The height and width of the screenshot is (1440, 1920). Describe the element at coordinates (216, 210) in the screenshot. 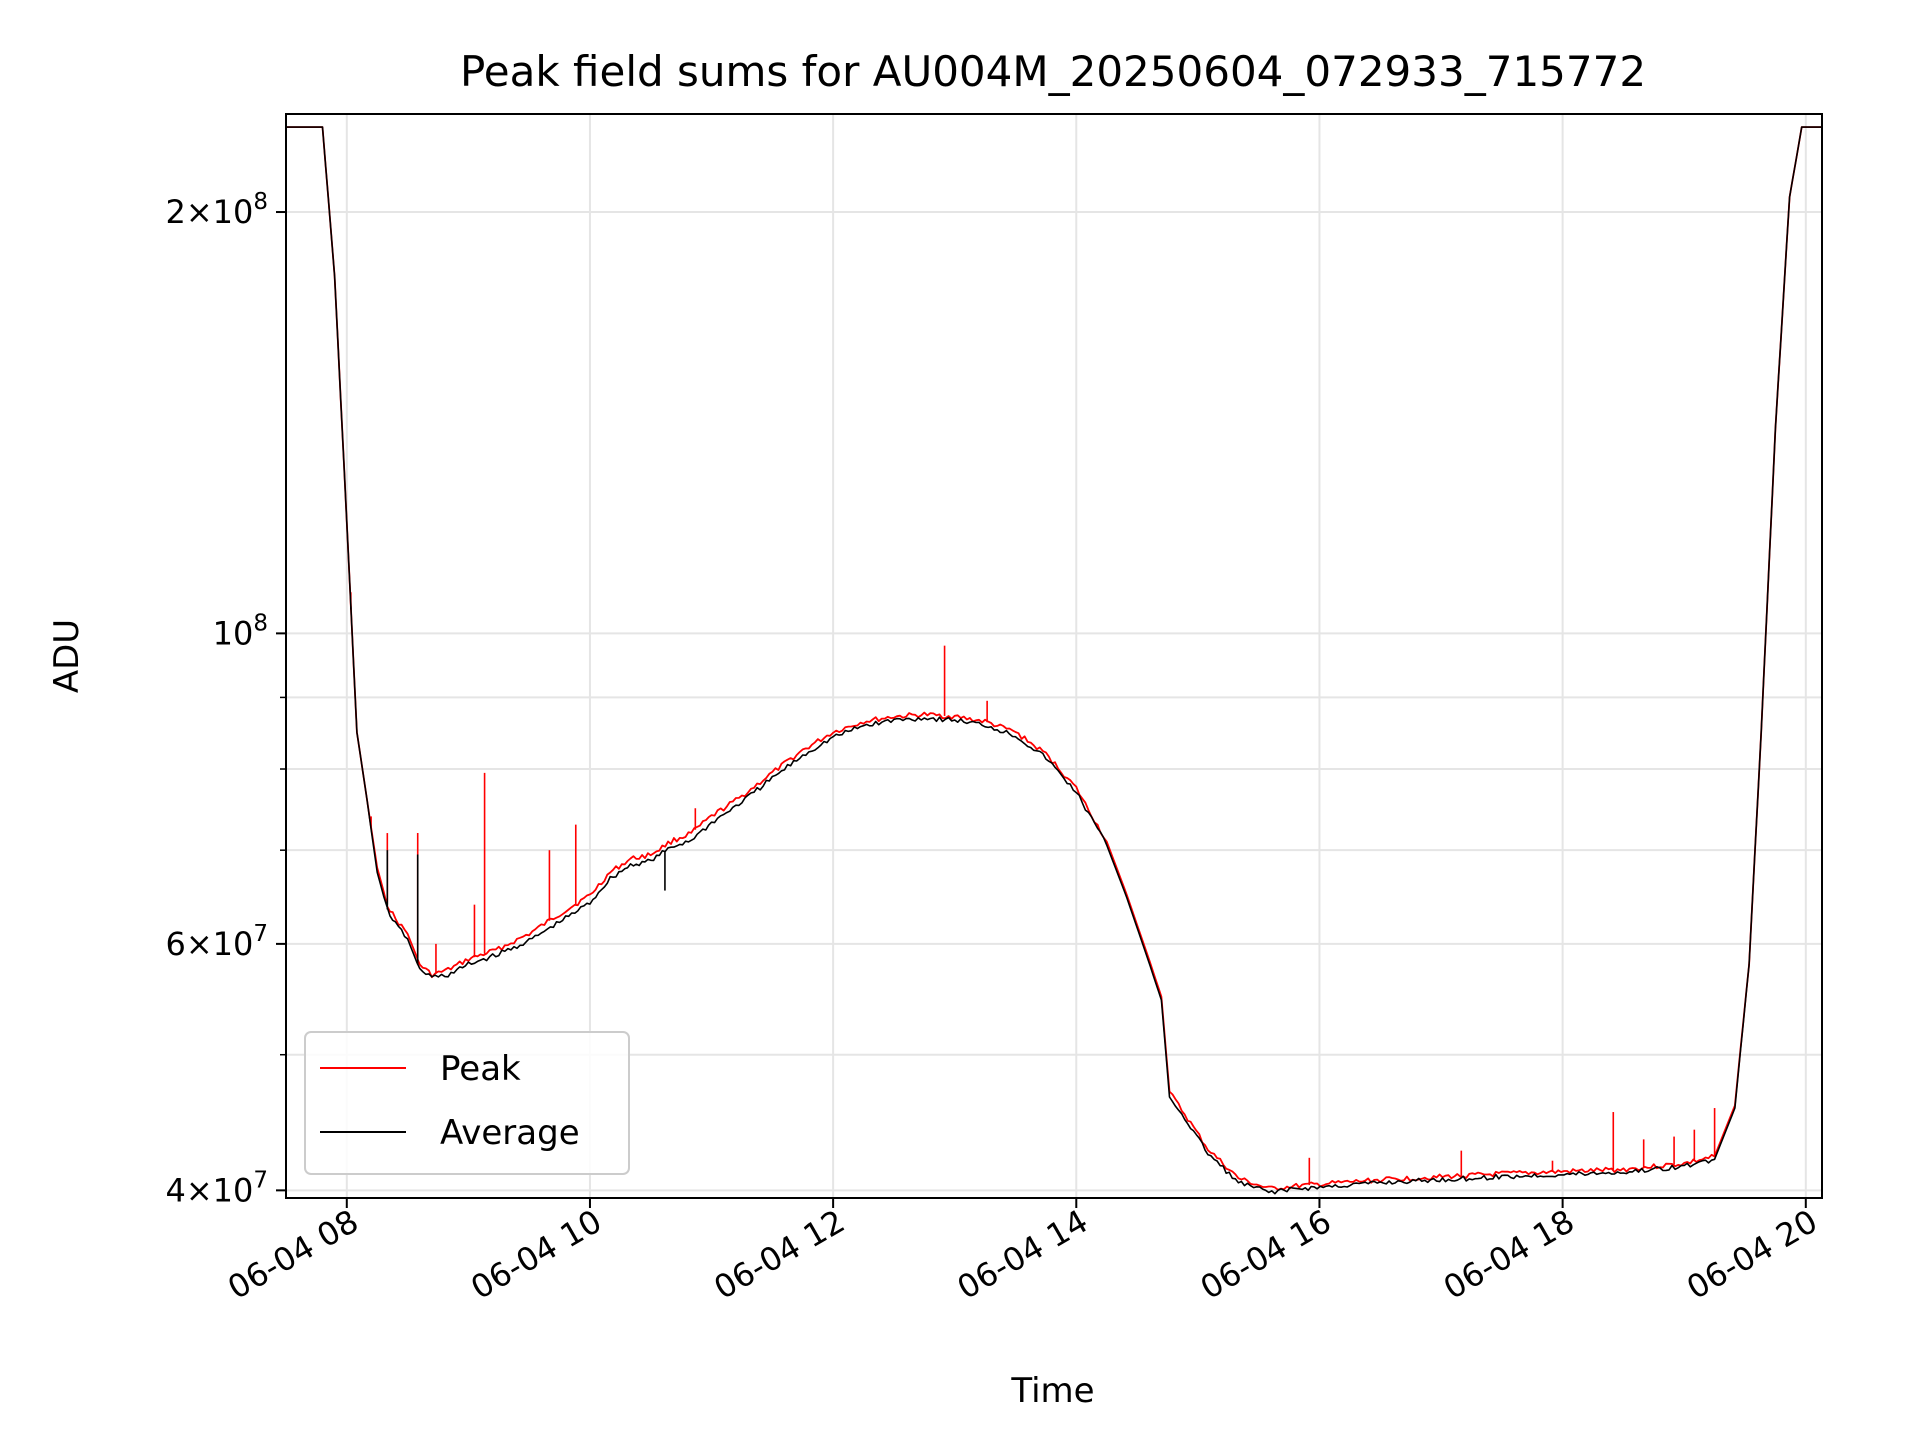

I see `y-tick-label: 2×108` at that location.